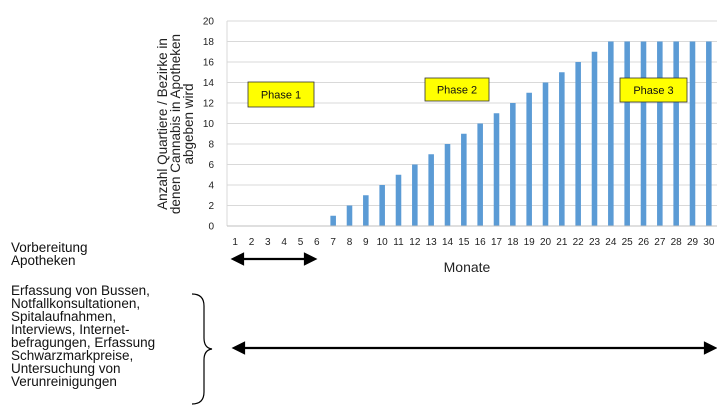  I want to click on methods-label-line: Erfassung von Bussen,, so click(80, 290).